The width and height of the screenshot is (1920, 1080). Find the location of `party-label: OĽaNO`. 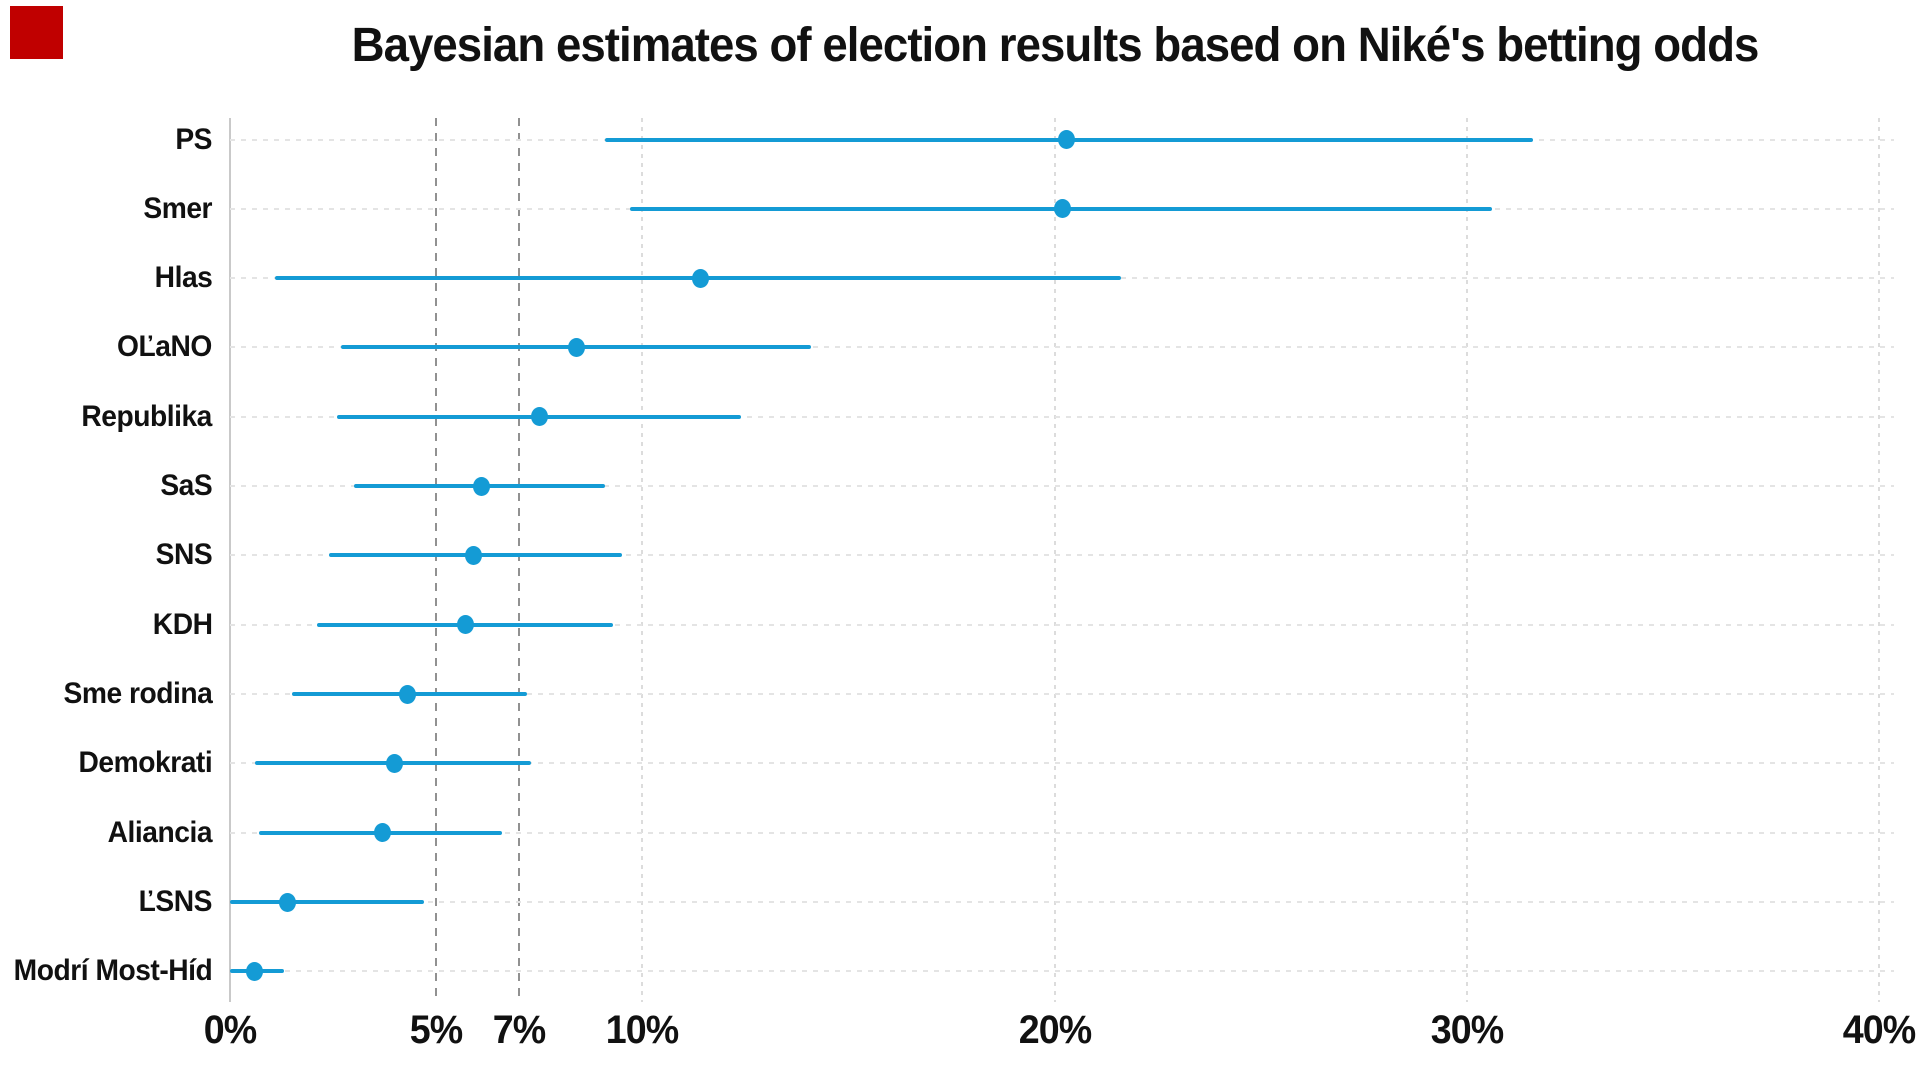

party-label: OĽaNO is located at coordinates (164, 347).